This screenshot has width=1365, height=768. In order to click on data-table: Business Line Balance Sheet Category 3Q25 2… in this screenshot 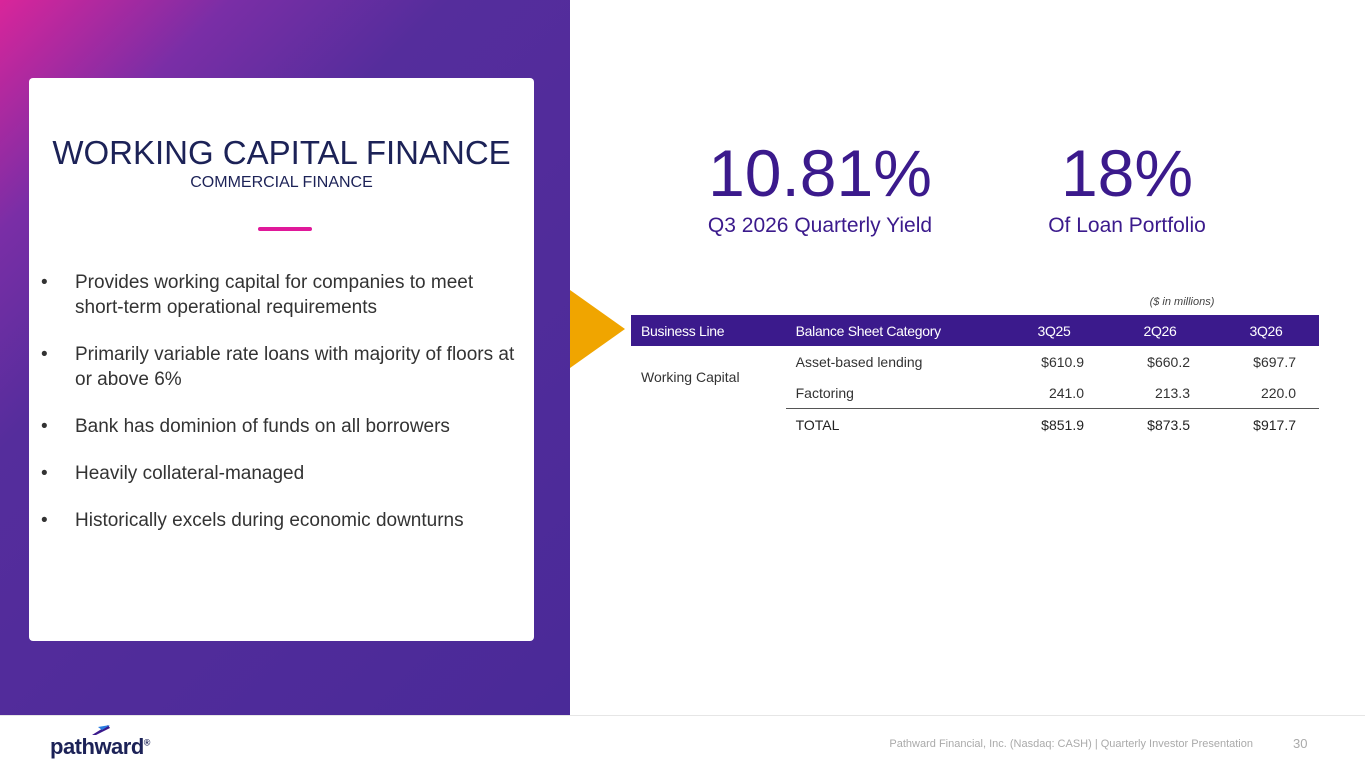, I will do `click(975, 377)`.